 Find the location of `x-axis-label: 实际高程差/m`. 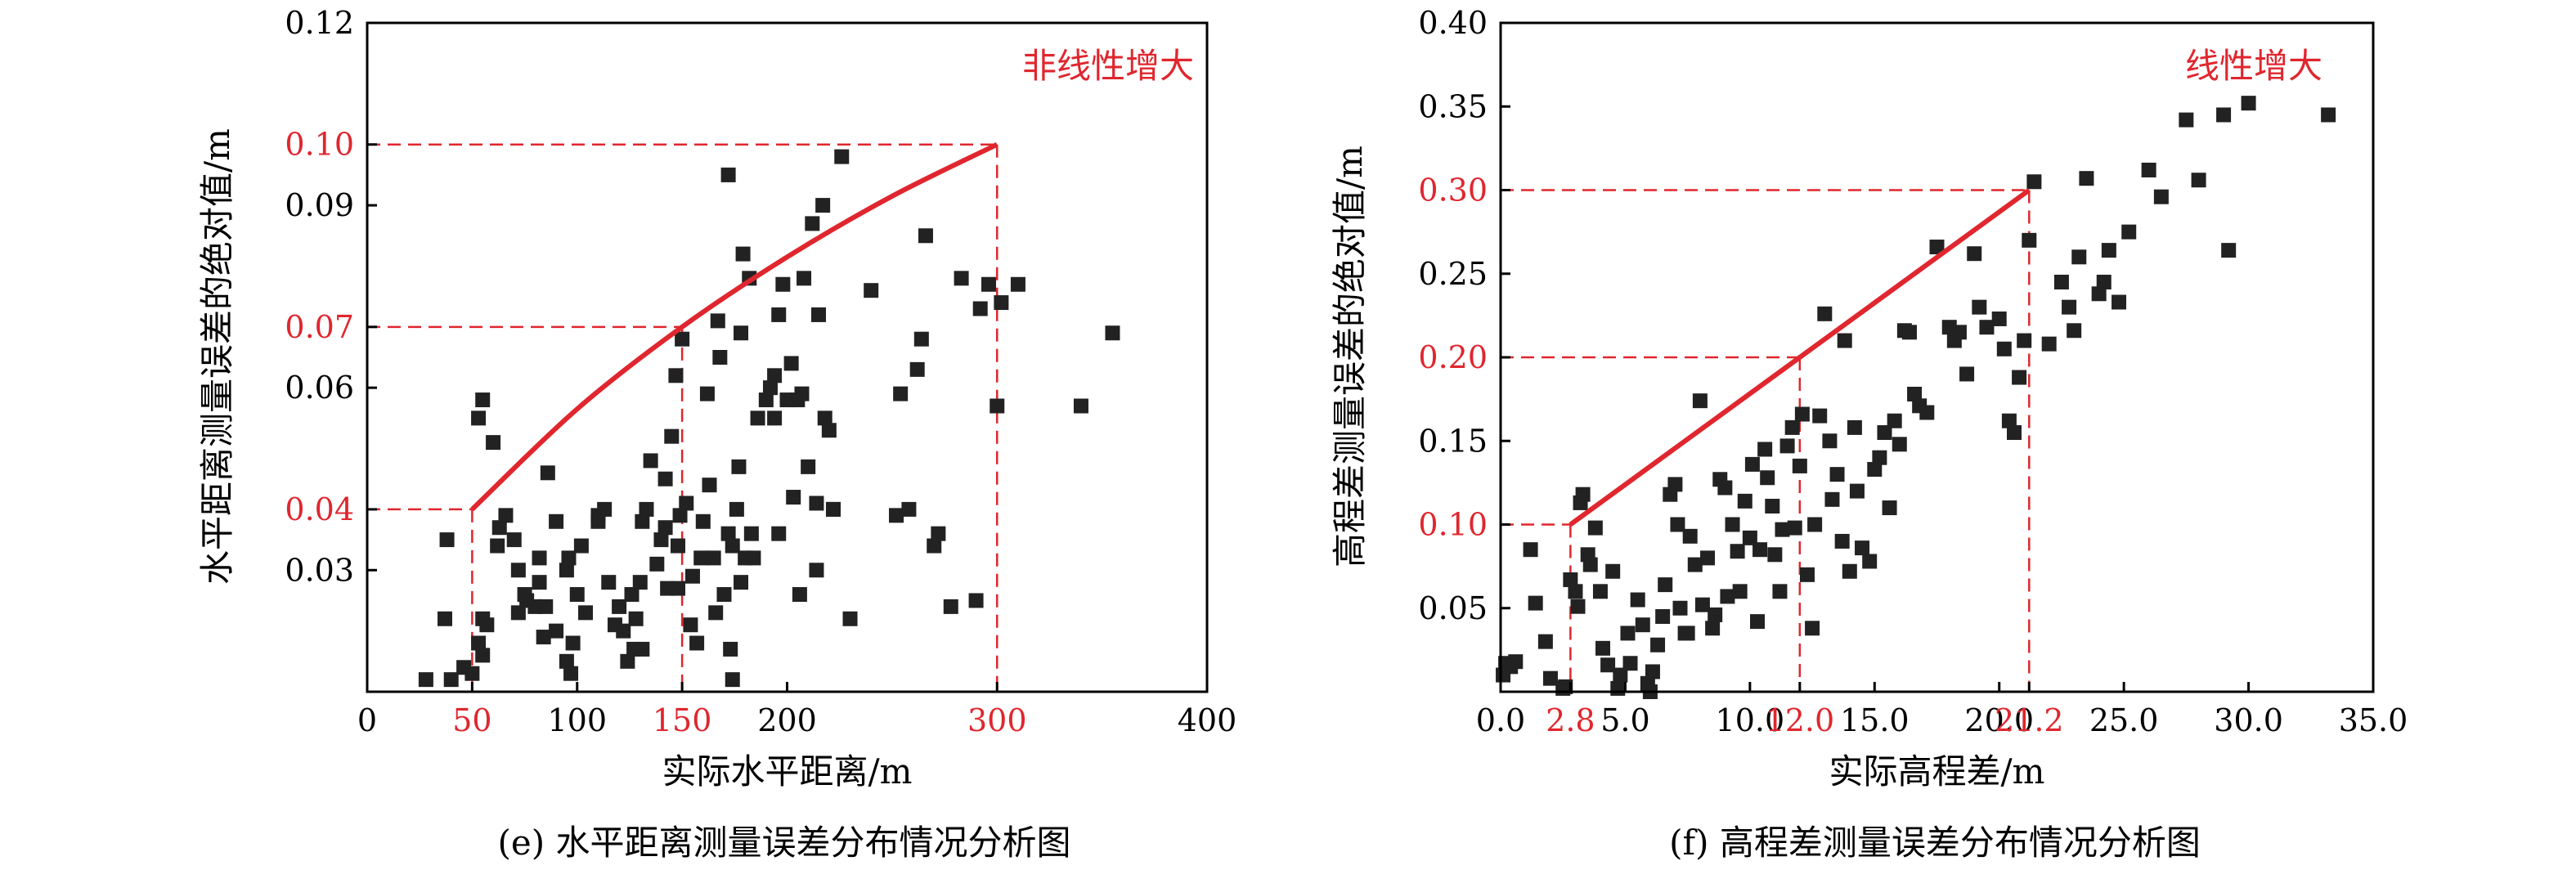

x-axis-label: 实际高程差/m is located at coordinates (1937, 771).